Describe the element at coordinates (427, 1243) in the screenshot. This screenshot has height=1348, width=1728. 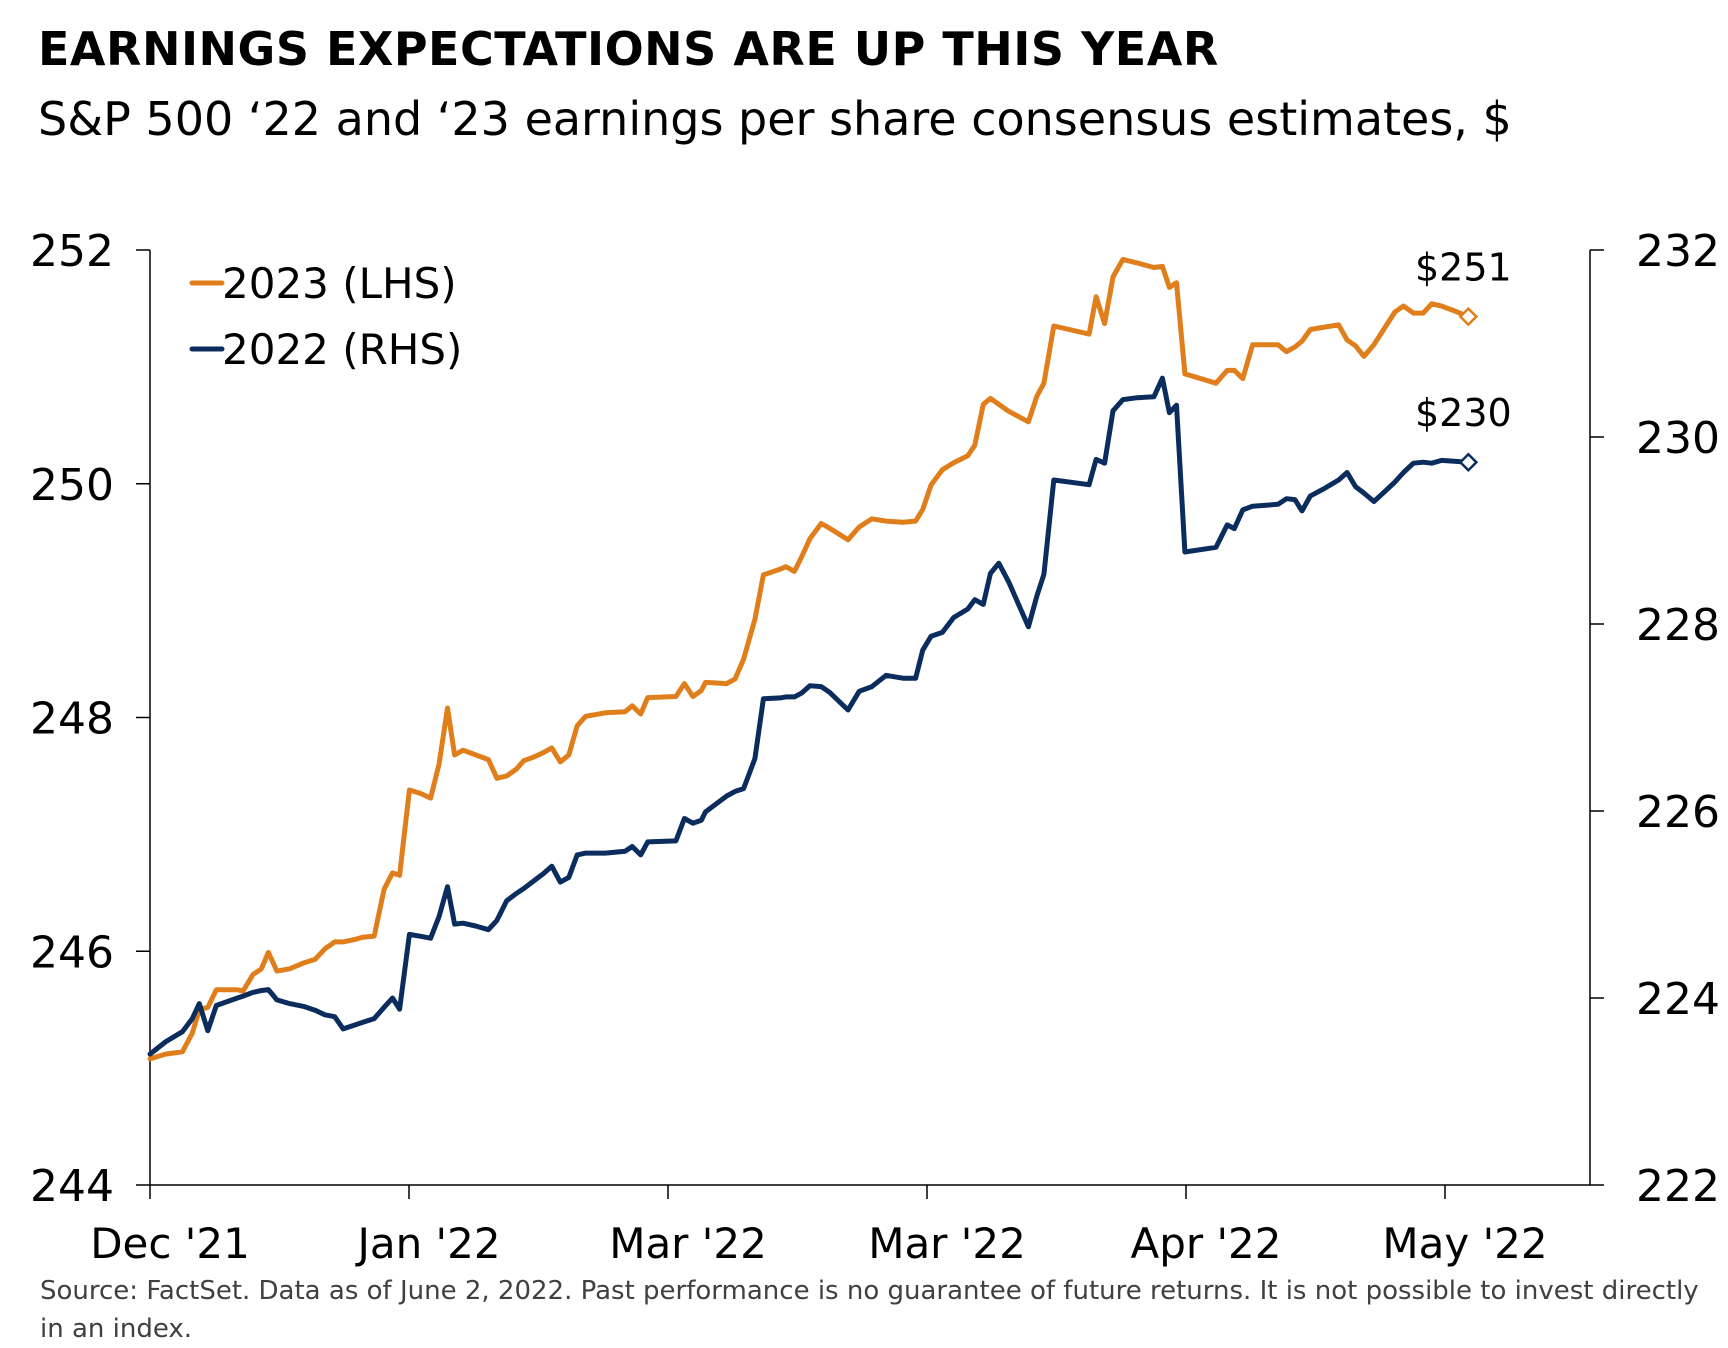
I see `x-tick-label: Jan '22` at that location.